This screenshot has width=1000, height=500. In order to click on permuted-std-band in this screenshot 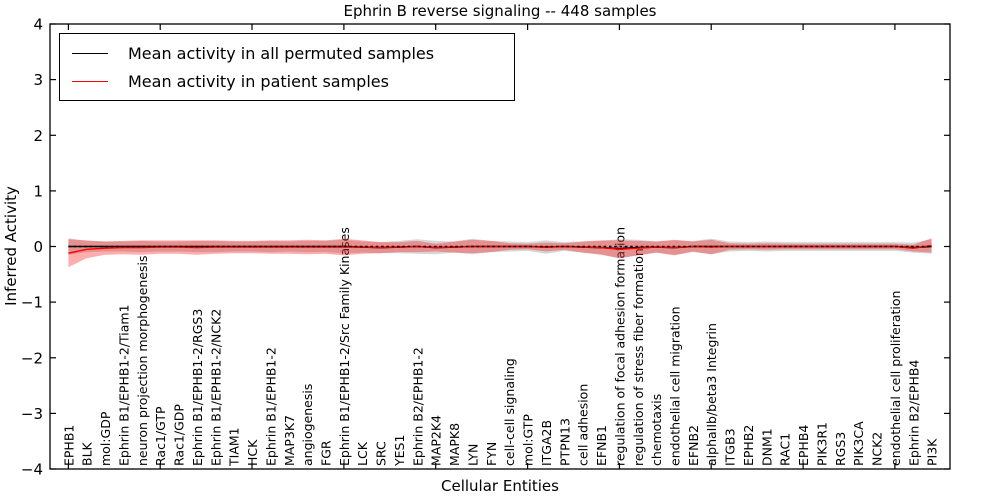, I will do `click(500, 248)`.